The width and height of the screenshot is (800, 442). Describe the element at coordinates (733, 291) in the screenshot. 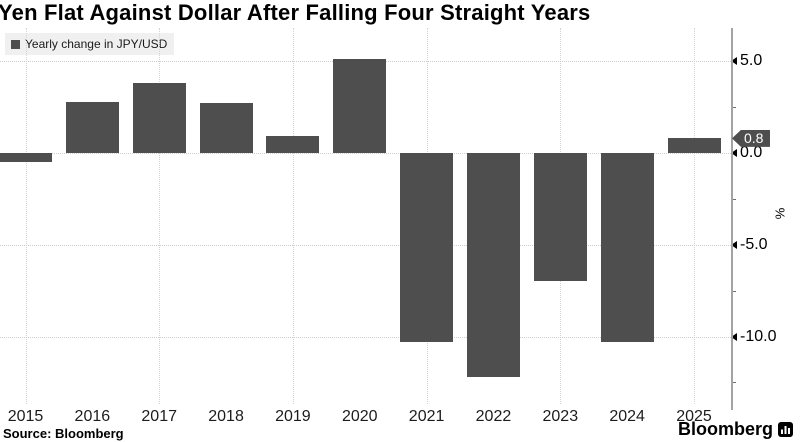

I see `y-axis-minor-tick--7.5` at that location.